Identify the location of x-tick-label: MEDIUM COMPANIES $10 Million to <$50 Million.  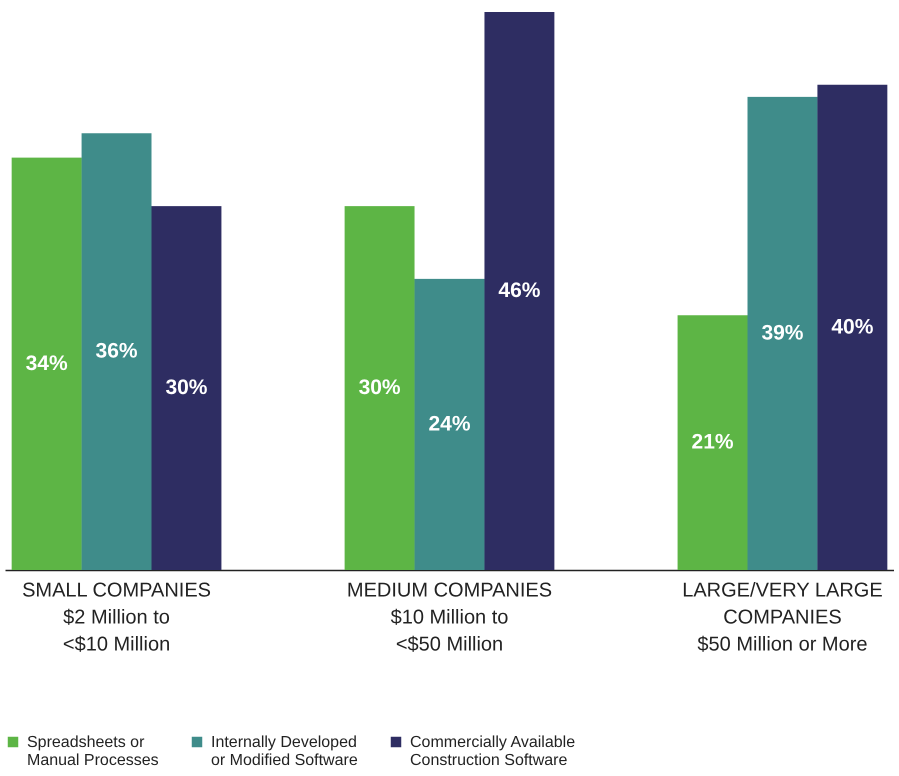
(449, 618).